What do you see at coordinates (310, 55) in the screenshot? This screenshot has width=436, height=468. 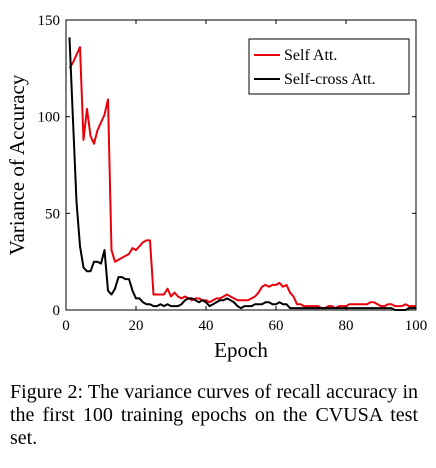 I see `legend-label-1: Self Att.` at bounding box center [310, 55].